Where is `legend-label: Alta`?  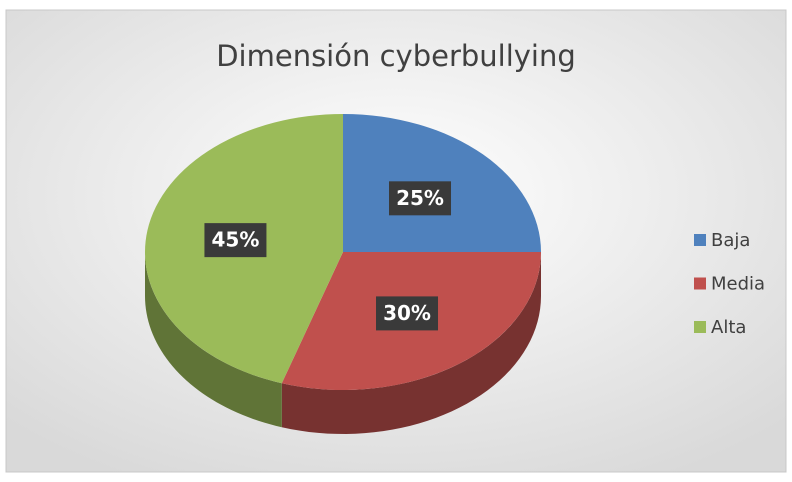
legend-label: Alta is located at coordinates (728, 327).